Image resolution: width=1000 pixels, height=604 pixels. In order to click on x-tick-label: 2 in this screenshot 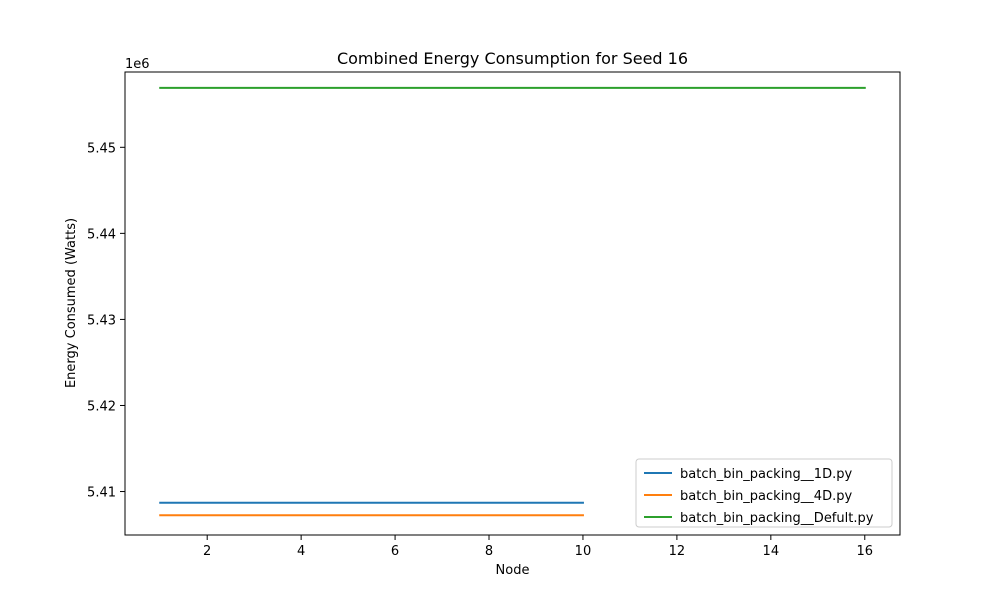, I will do `click(207, 551)`.